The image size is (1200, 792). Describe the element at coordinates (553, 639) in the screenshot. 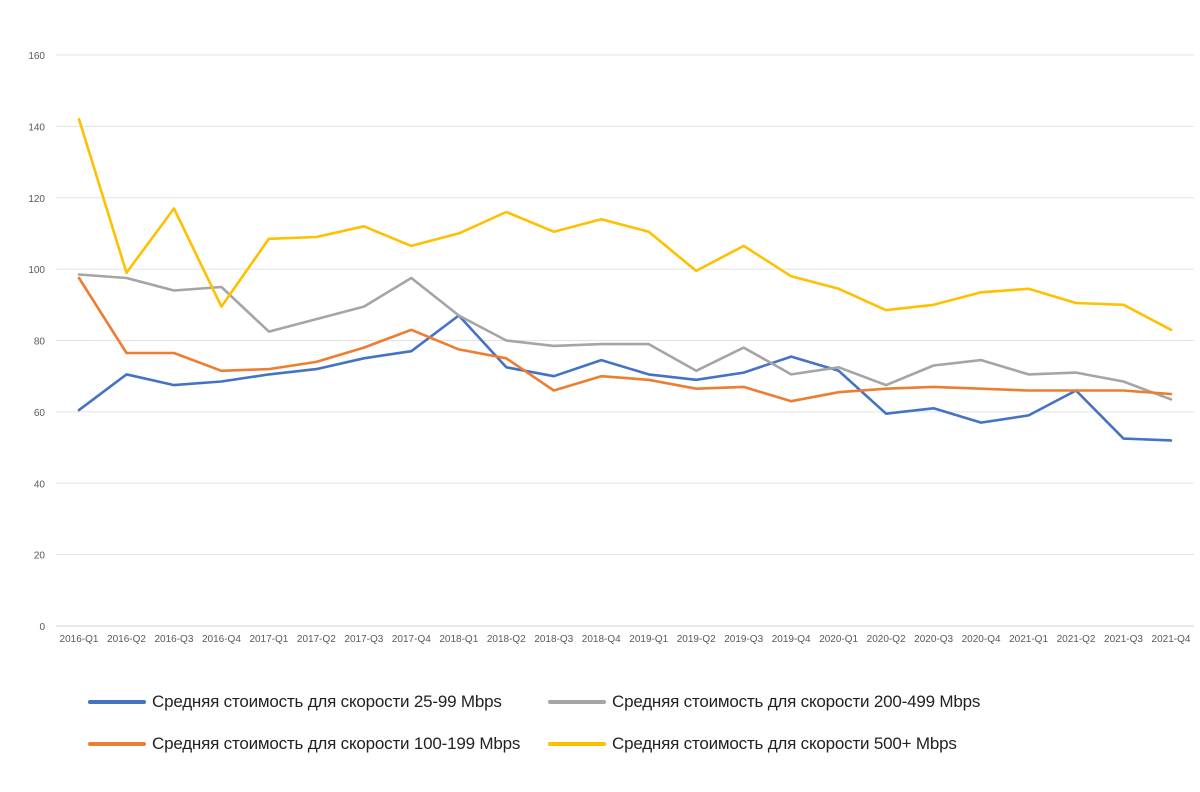

I see `x-tick-label: 2018-Q3` at that location.